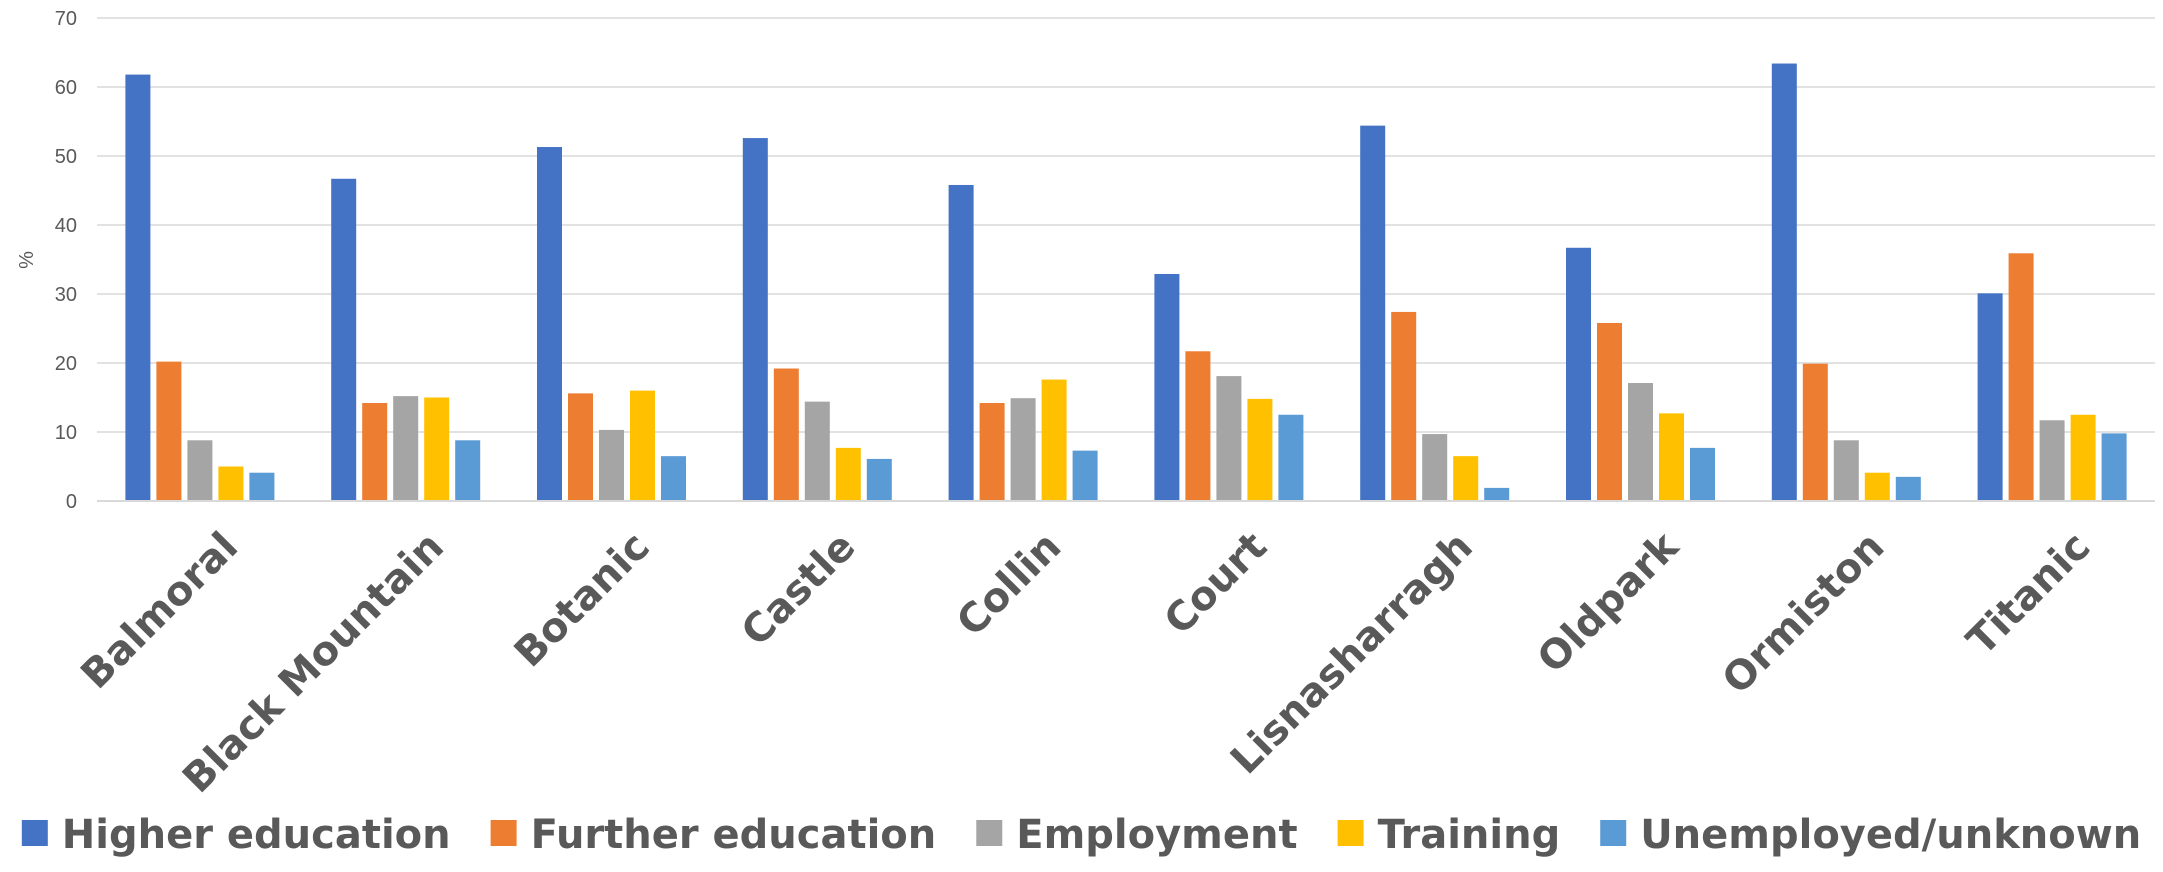 This screenshot has width=2163, height=872. What do you see at coordinates (1260, 449) in the screenshot?
I see `bar-training-court` at bounding box center [1260, 449].